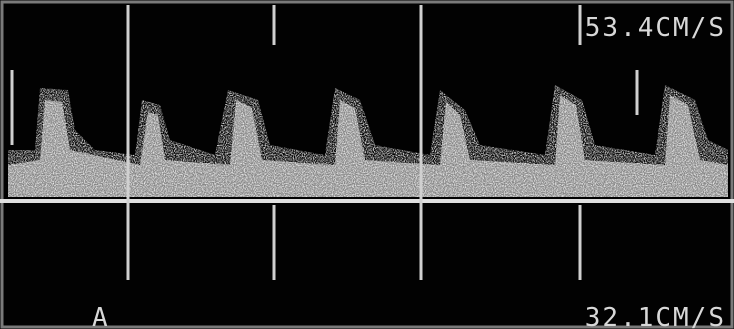 This screenshot has height=329, width=734. Describe the element at coordinates (655, 28) in the screenshot. I see `velocity-scale-top: 53.4CM/S` at that location.